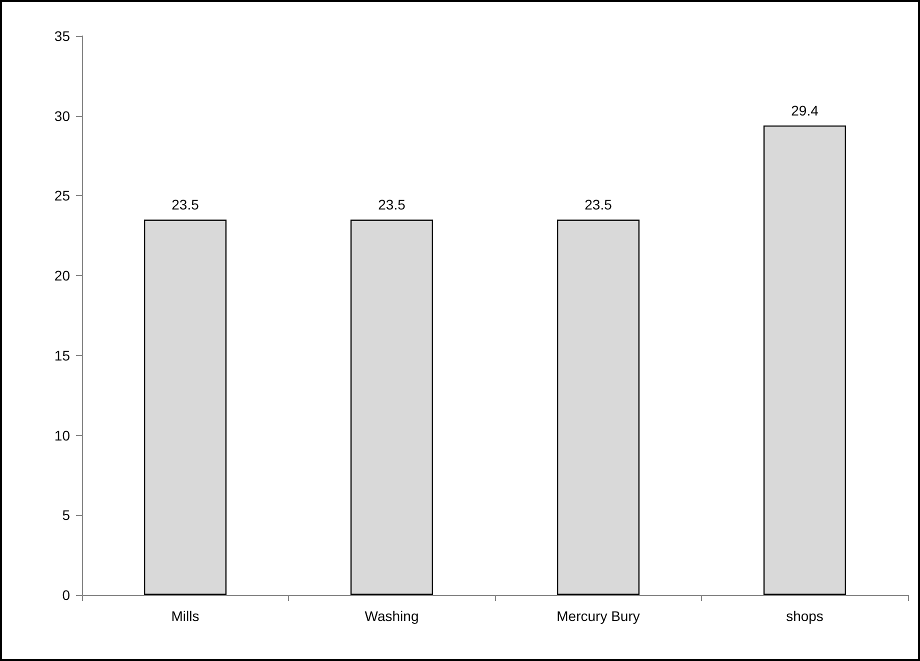 This screenshot has width=920, height=661. Describe the element at coordinates (62, 355) in the screenshot. I see `y-tick-label: 15` at that location.